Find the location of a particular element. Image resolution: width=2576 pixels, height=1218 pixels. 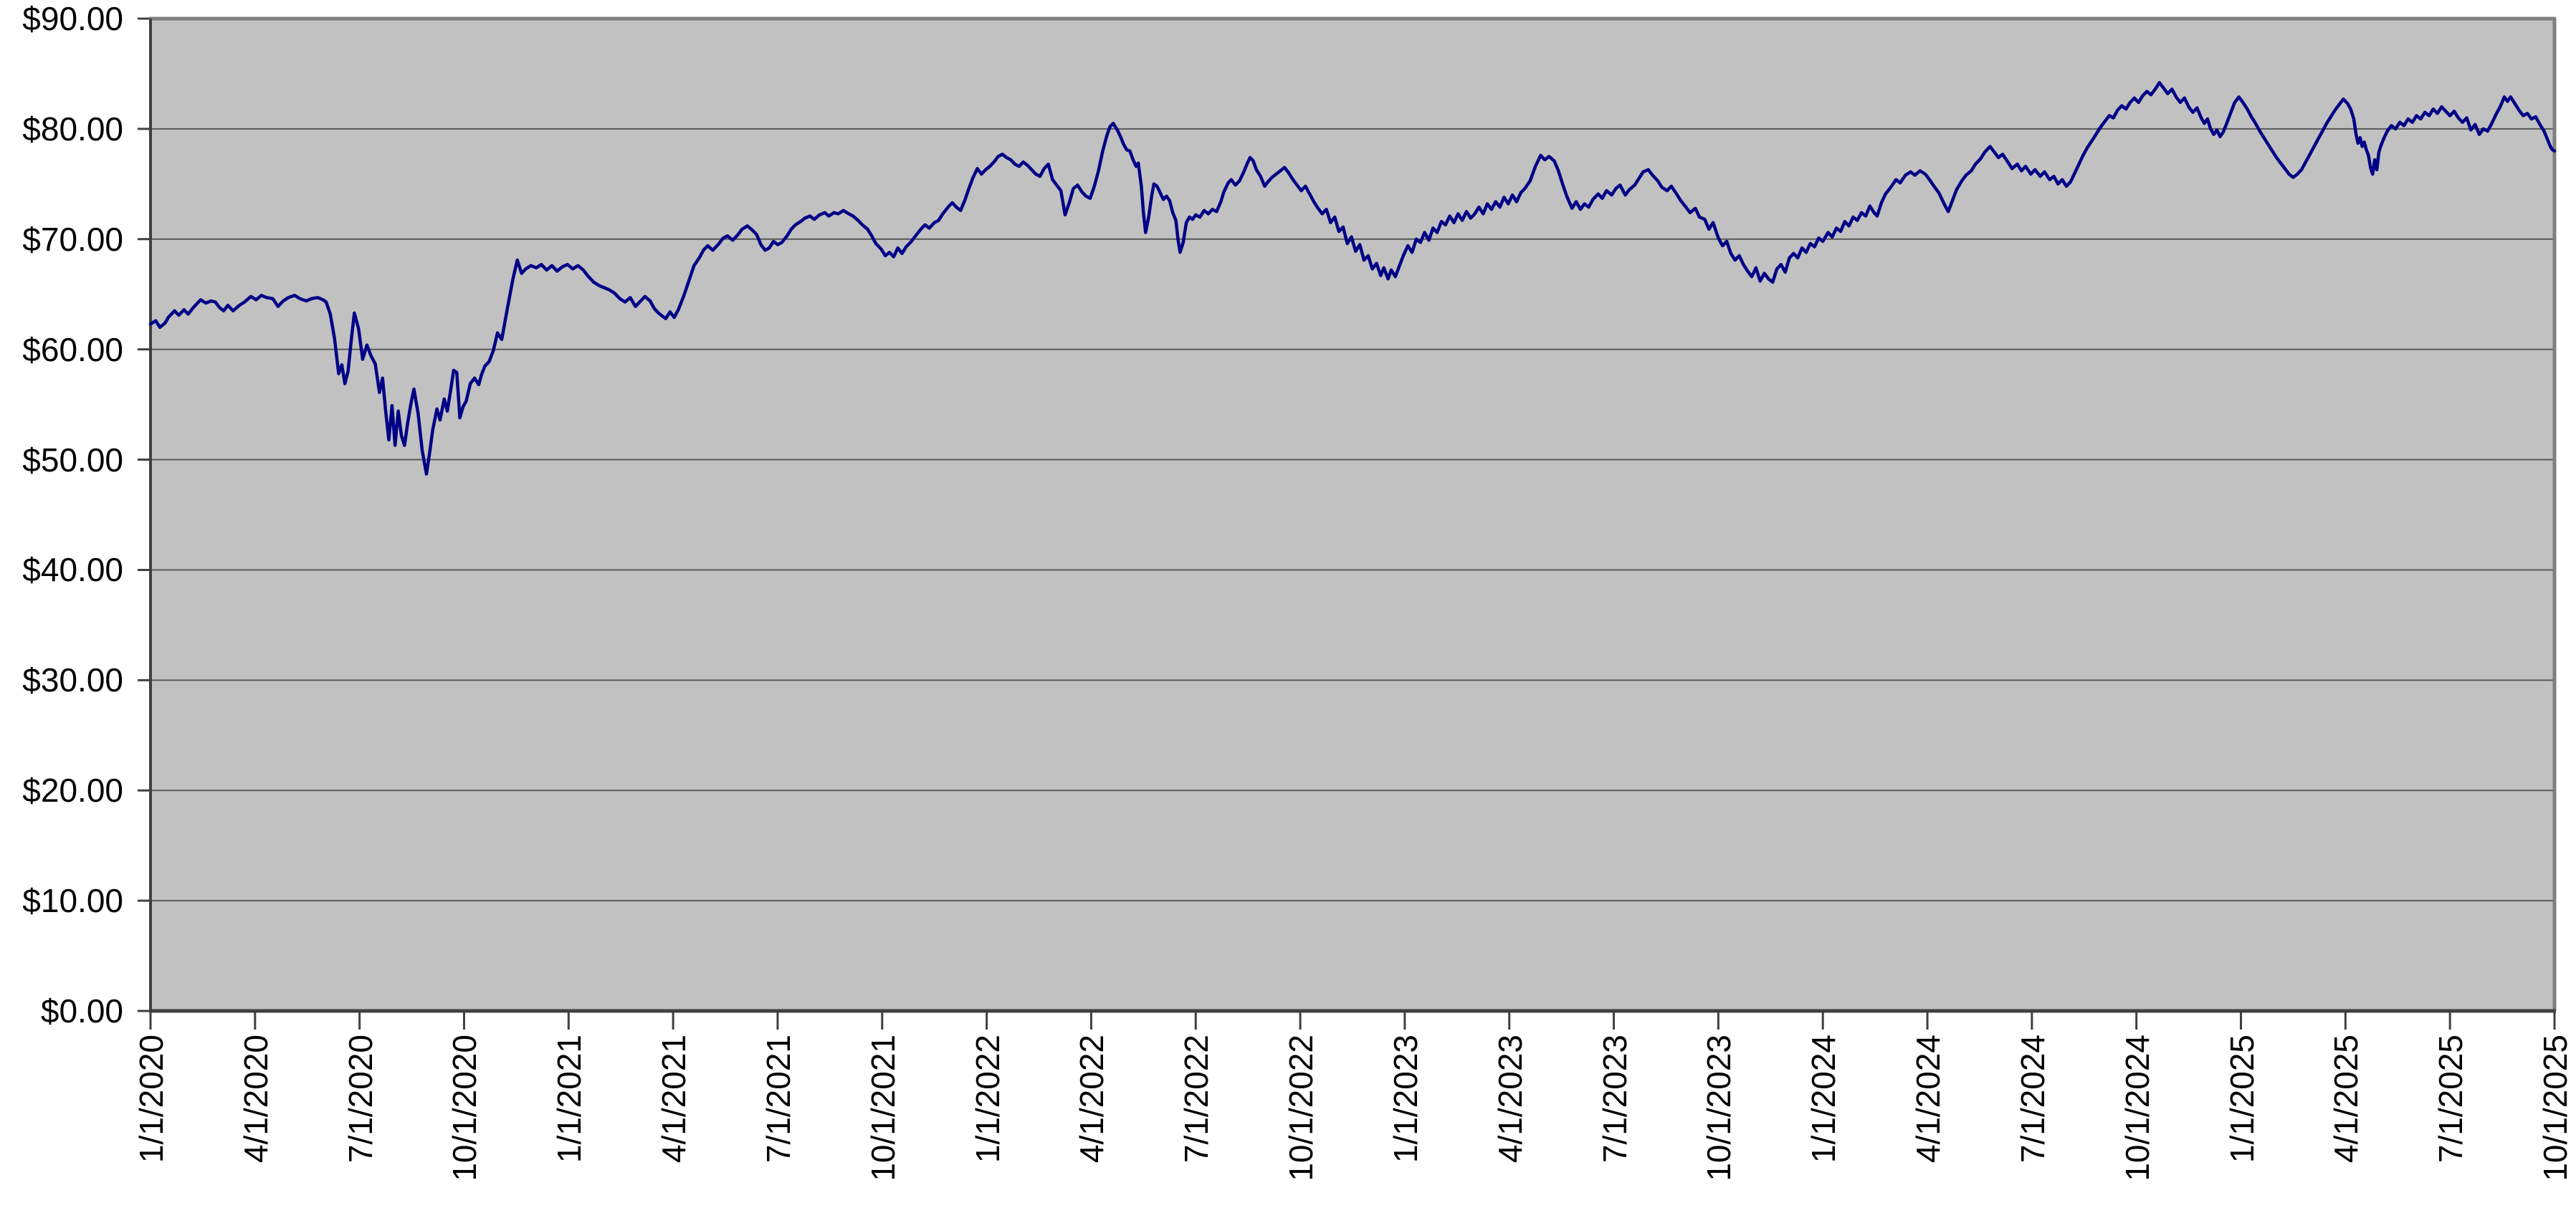

x-tick-label: 1/1/2025 is located at coordinates (2242, 1099).